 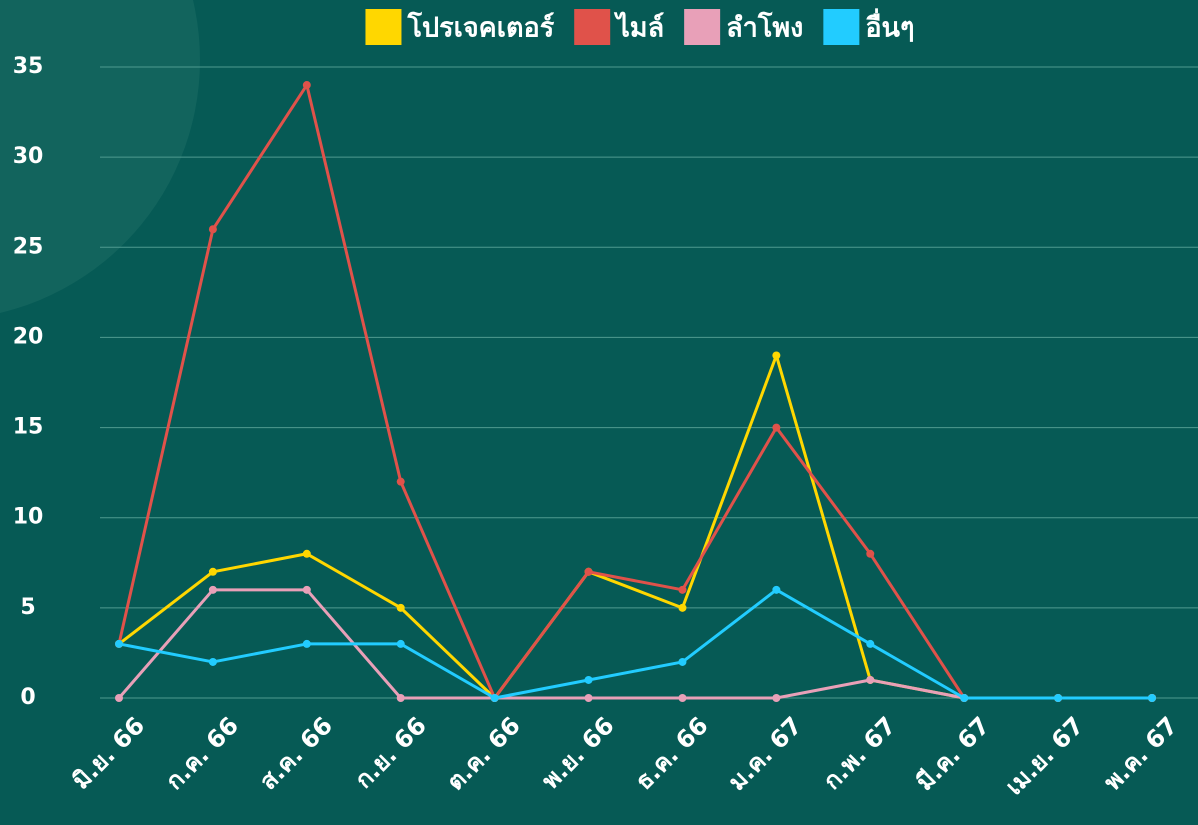 What do you see at coordinates (28, 336) in the screenshot?
I see `y-tick-label: 20` at bounding box center [28, 336].